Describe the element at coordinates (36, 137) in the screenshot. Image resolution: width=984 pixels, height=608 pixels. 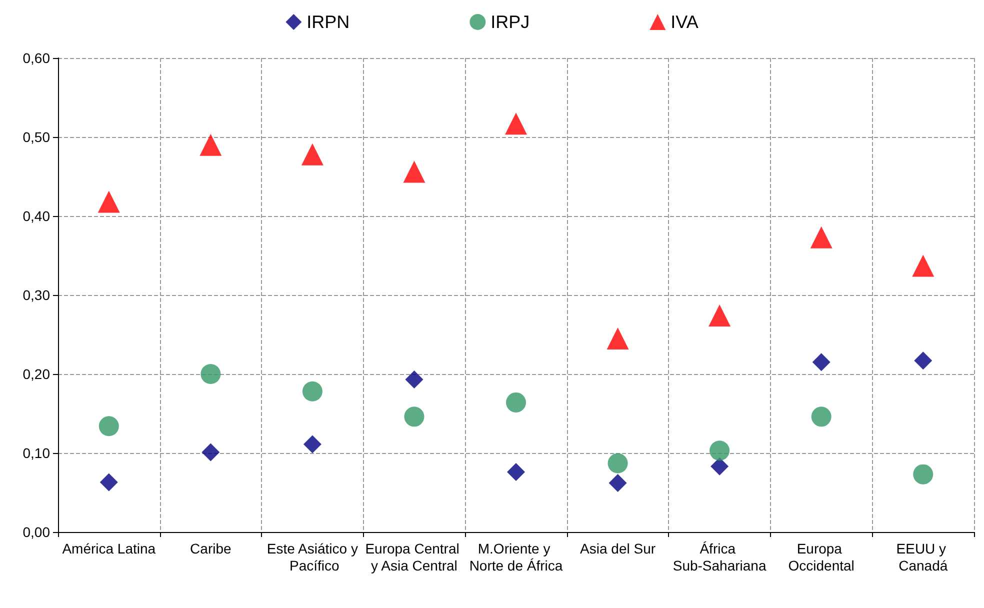
I see `y-tick-label: 0,50` at that location.